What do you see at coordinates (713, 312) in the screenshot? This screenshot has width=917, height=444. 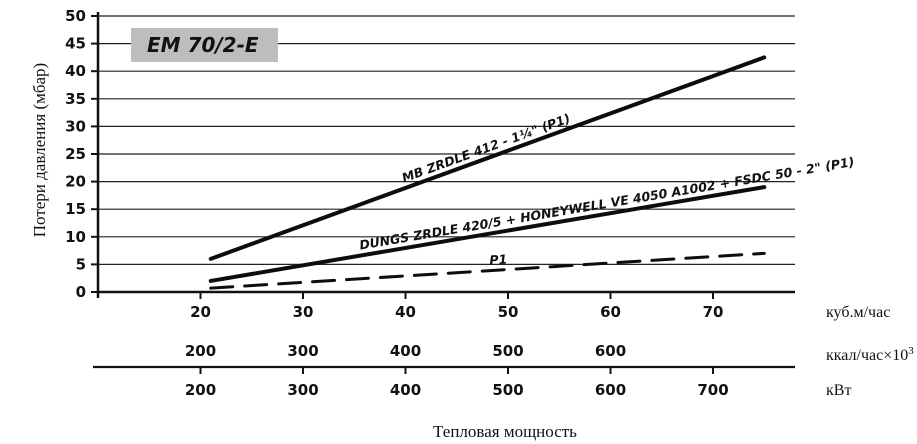 I see `x-tick-label: 70` at bounding box center [713, 312].